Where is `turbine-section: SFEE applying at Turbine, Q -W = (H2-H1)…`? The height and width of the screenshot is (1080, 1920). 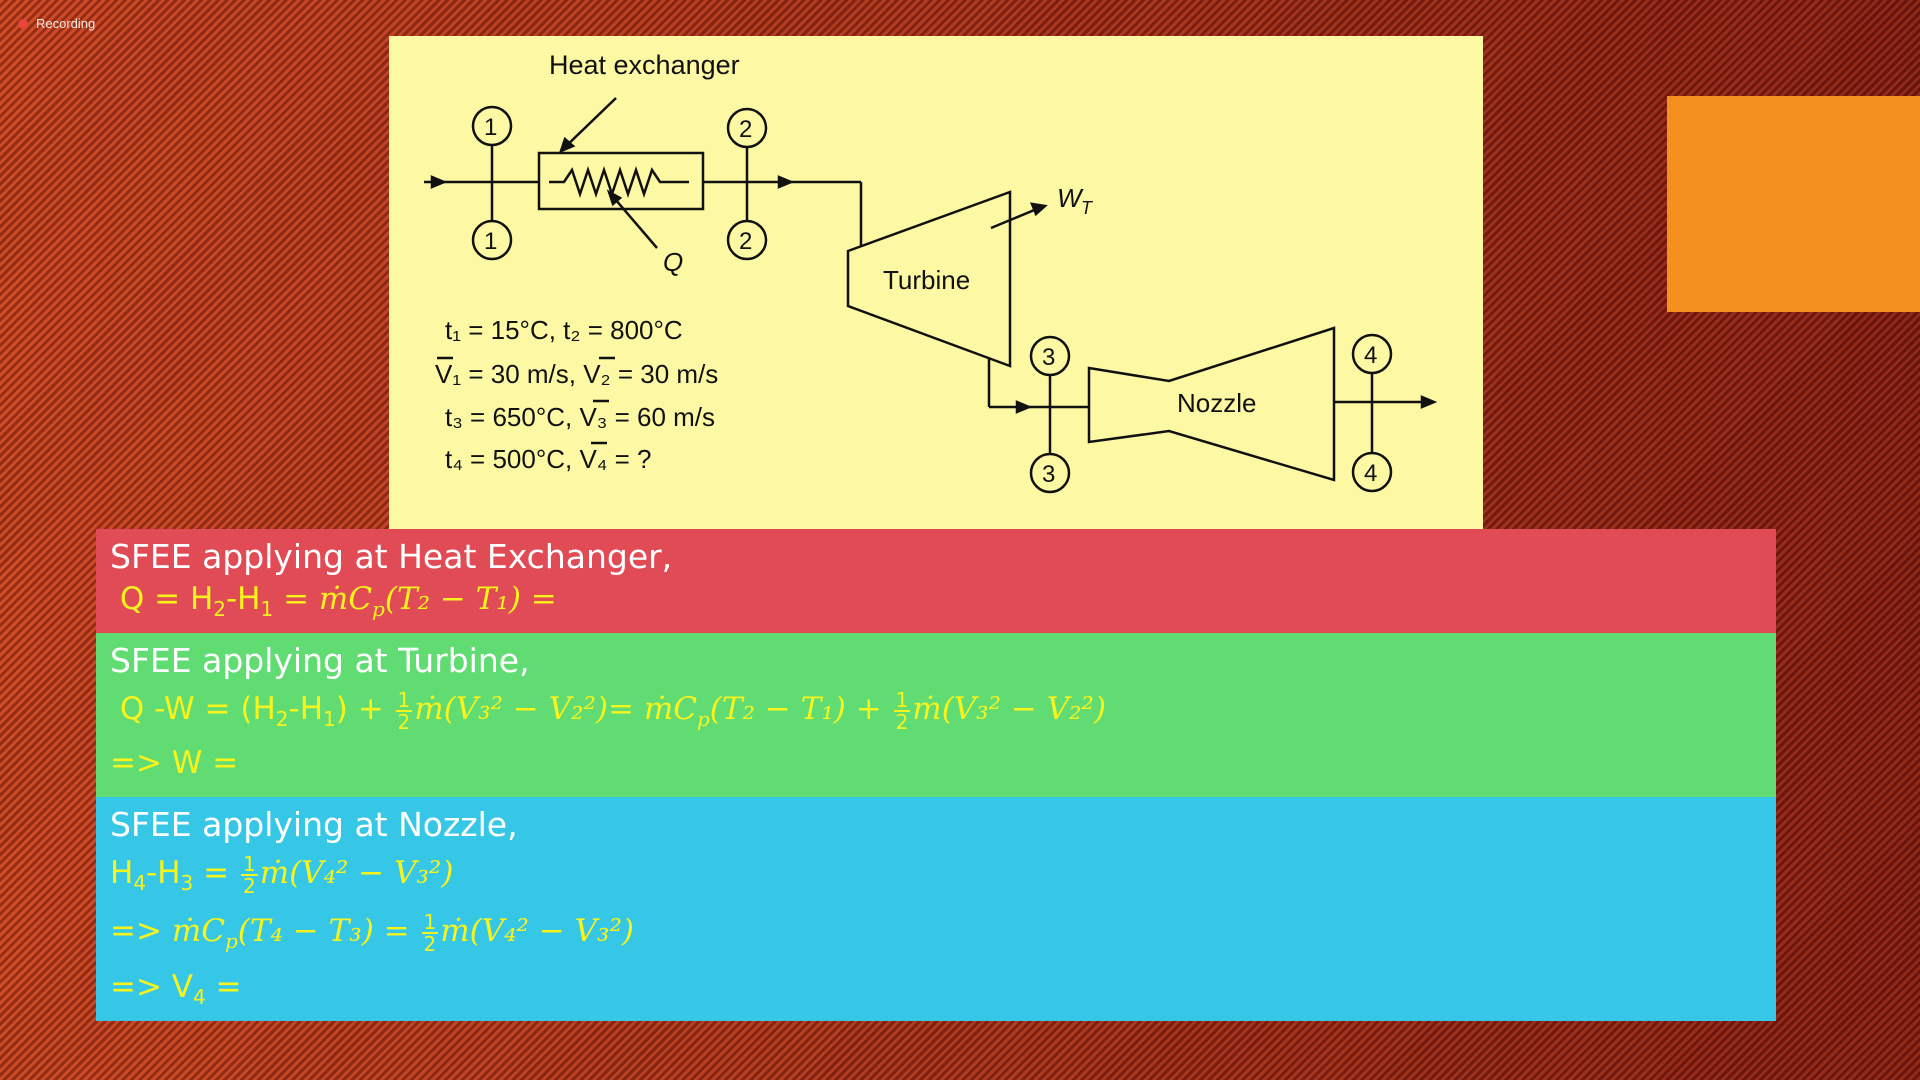
turbine-section: SFEE applying at Turbine, Q -W = (H2-H1)… is located at coordinates (936, 715).